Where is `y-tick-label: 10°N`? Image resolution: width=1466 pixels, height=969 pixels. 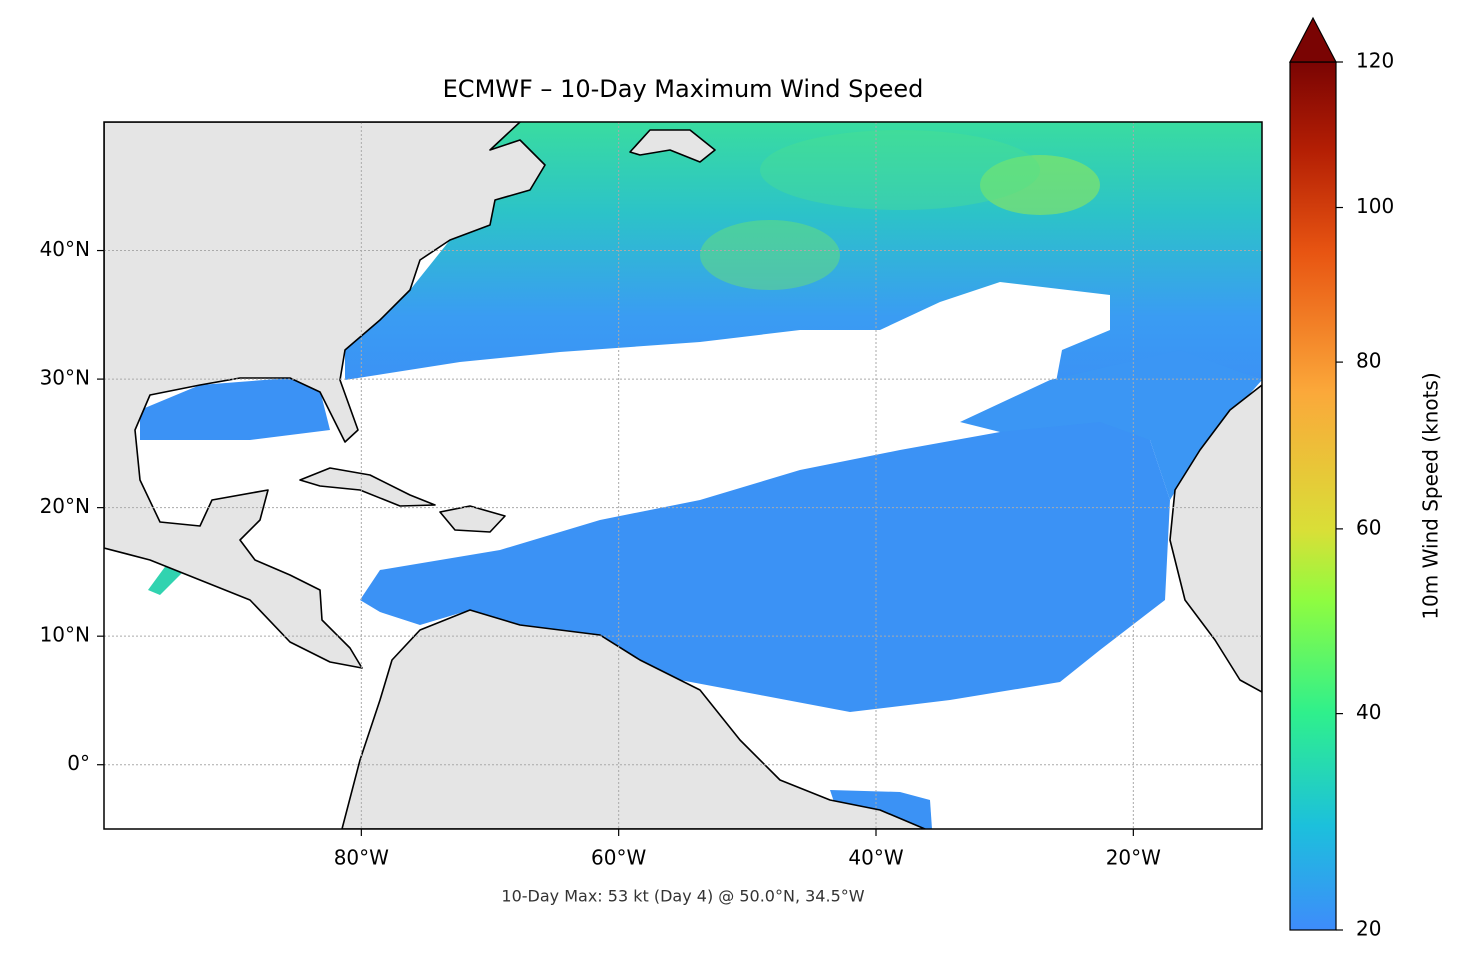
y-tick-label: 10°N is located at coordinates (65, 635).